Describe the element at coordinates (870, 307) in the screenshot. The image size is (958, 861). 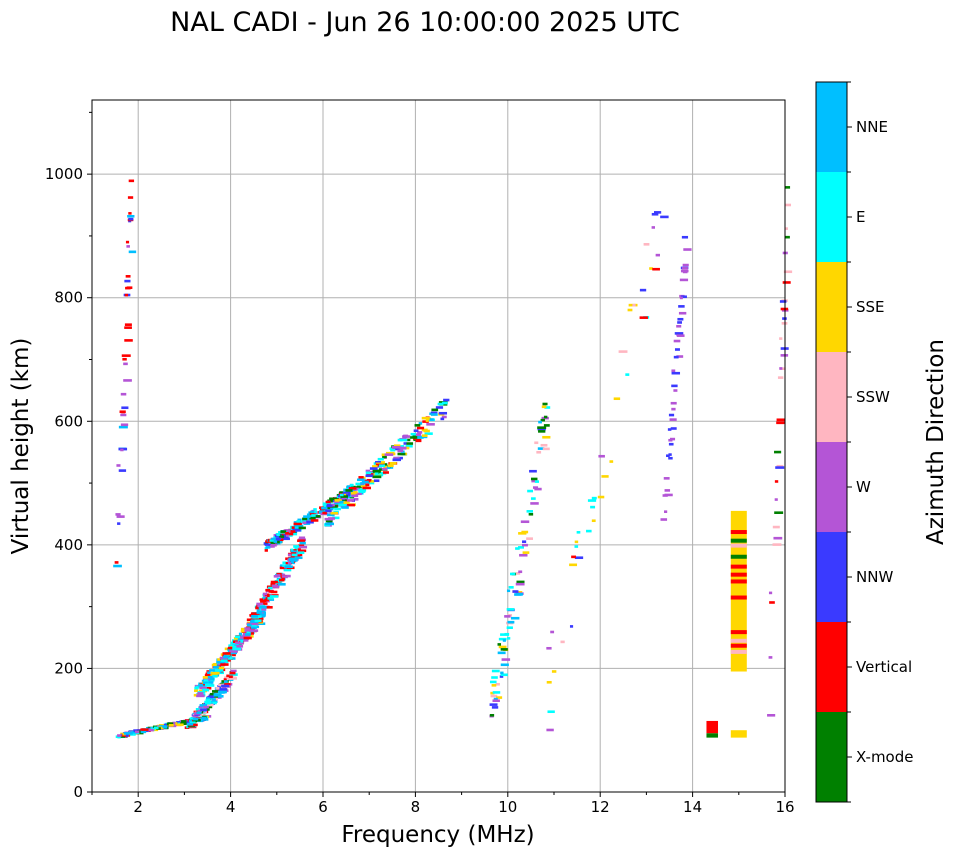
I see `colorbar-tick-label: SSE` at that location.